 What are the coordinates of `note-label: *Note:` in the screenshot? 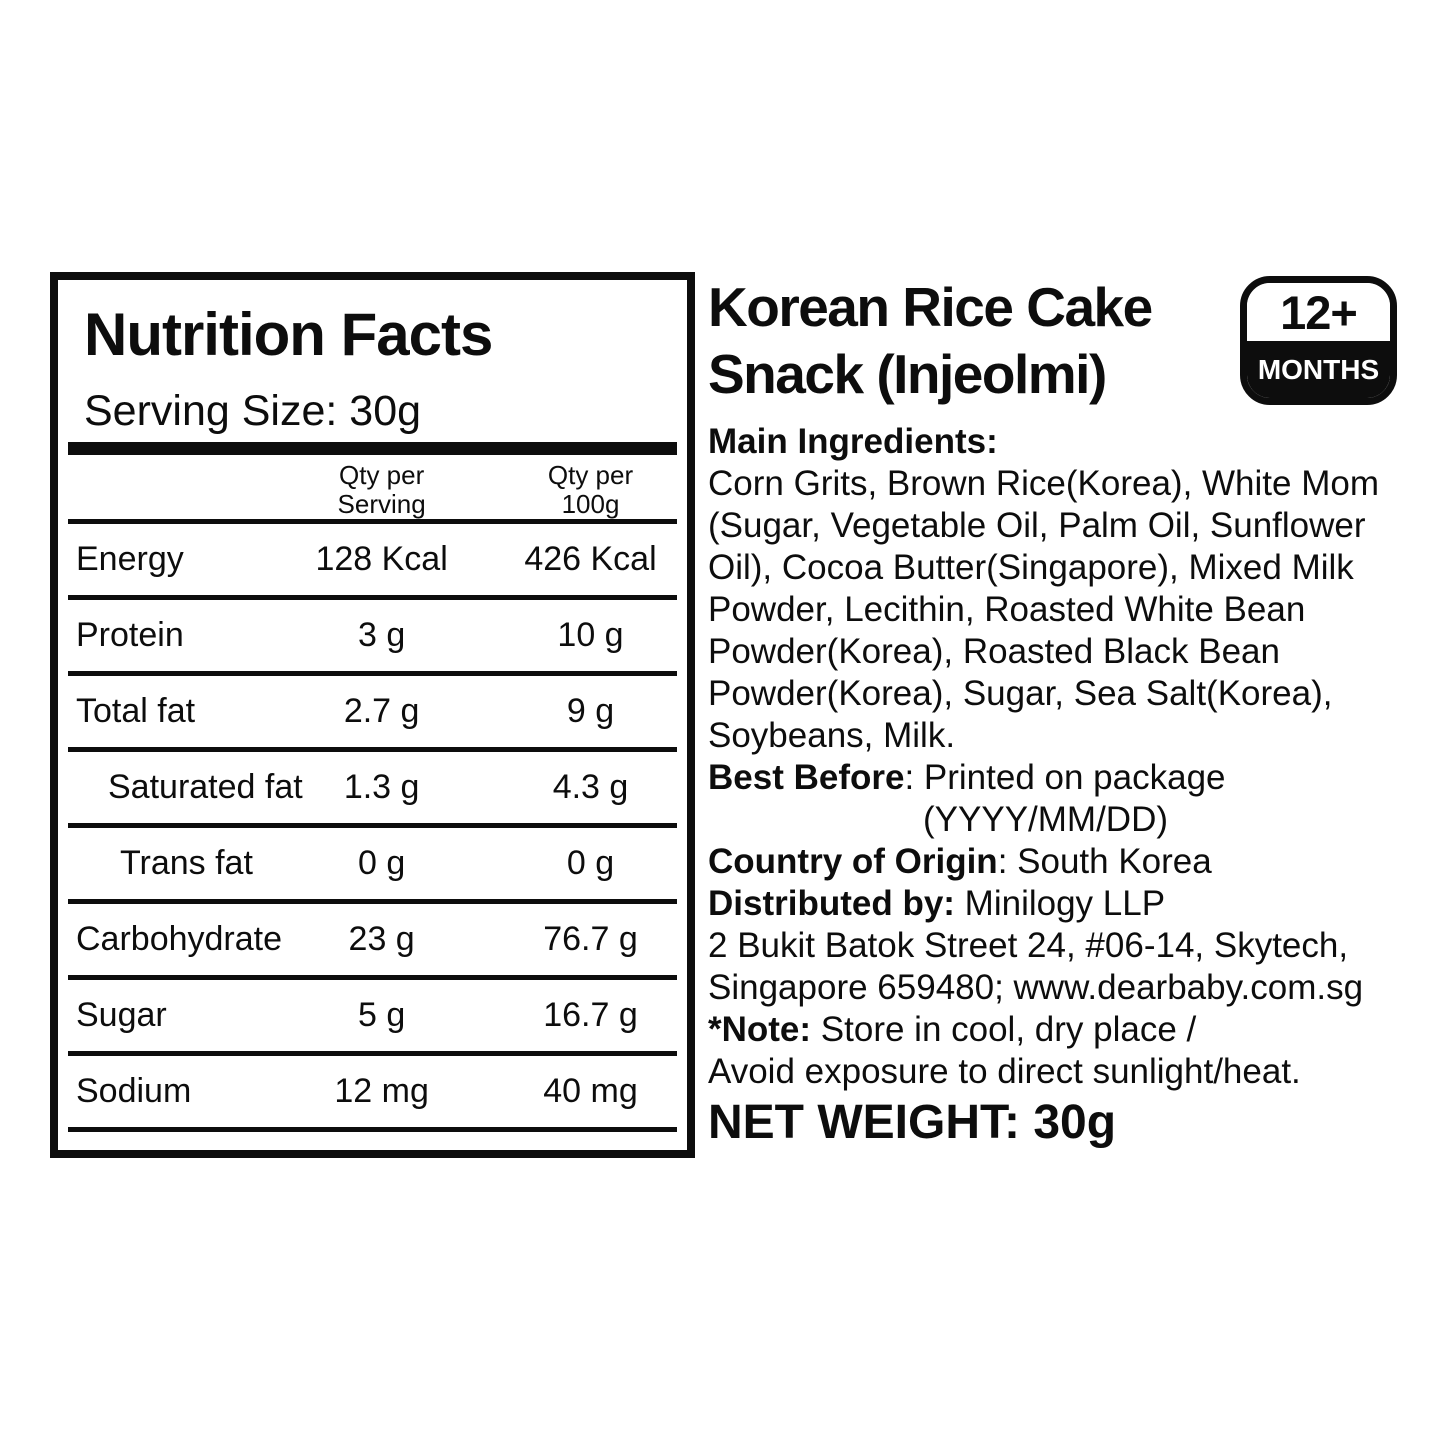 It's located at (760, 1029).